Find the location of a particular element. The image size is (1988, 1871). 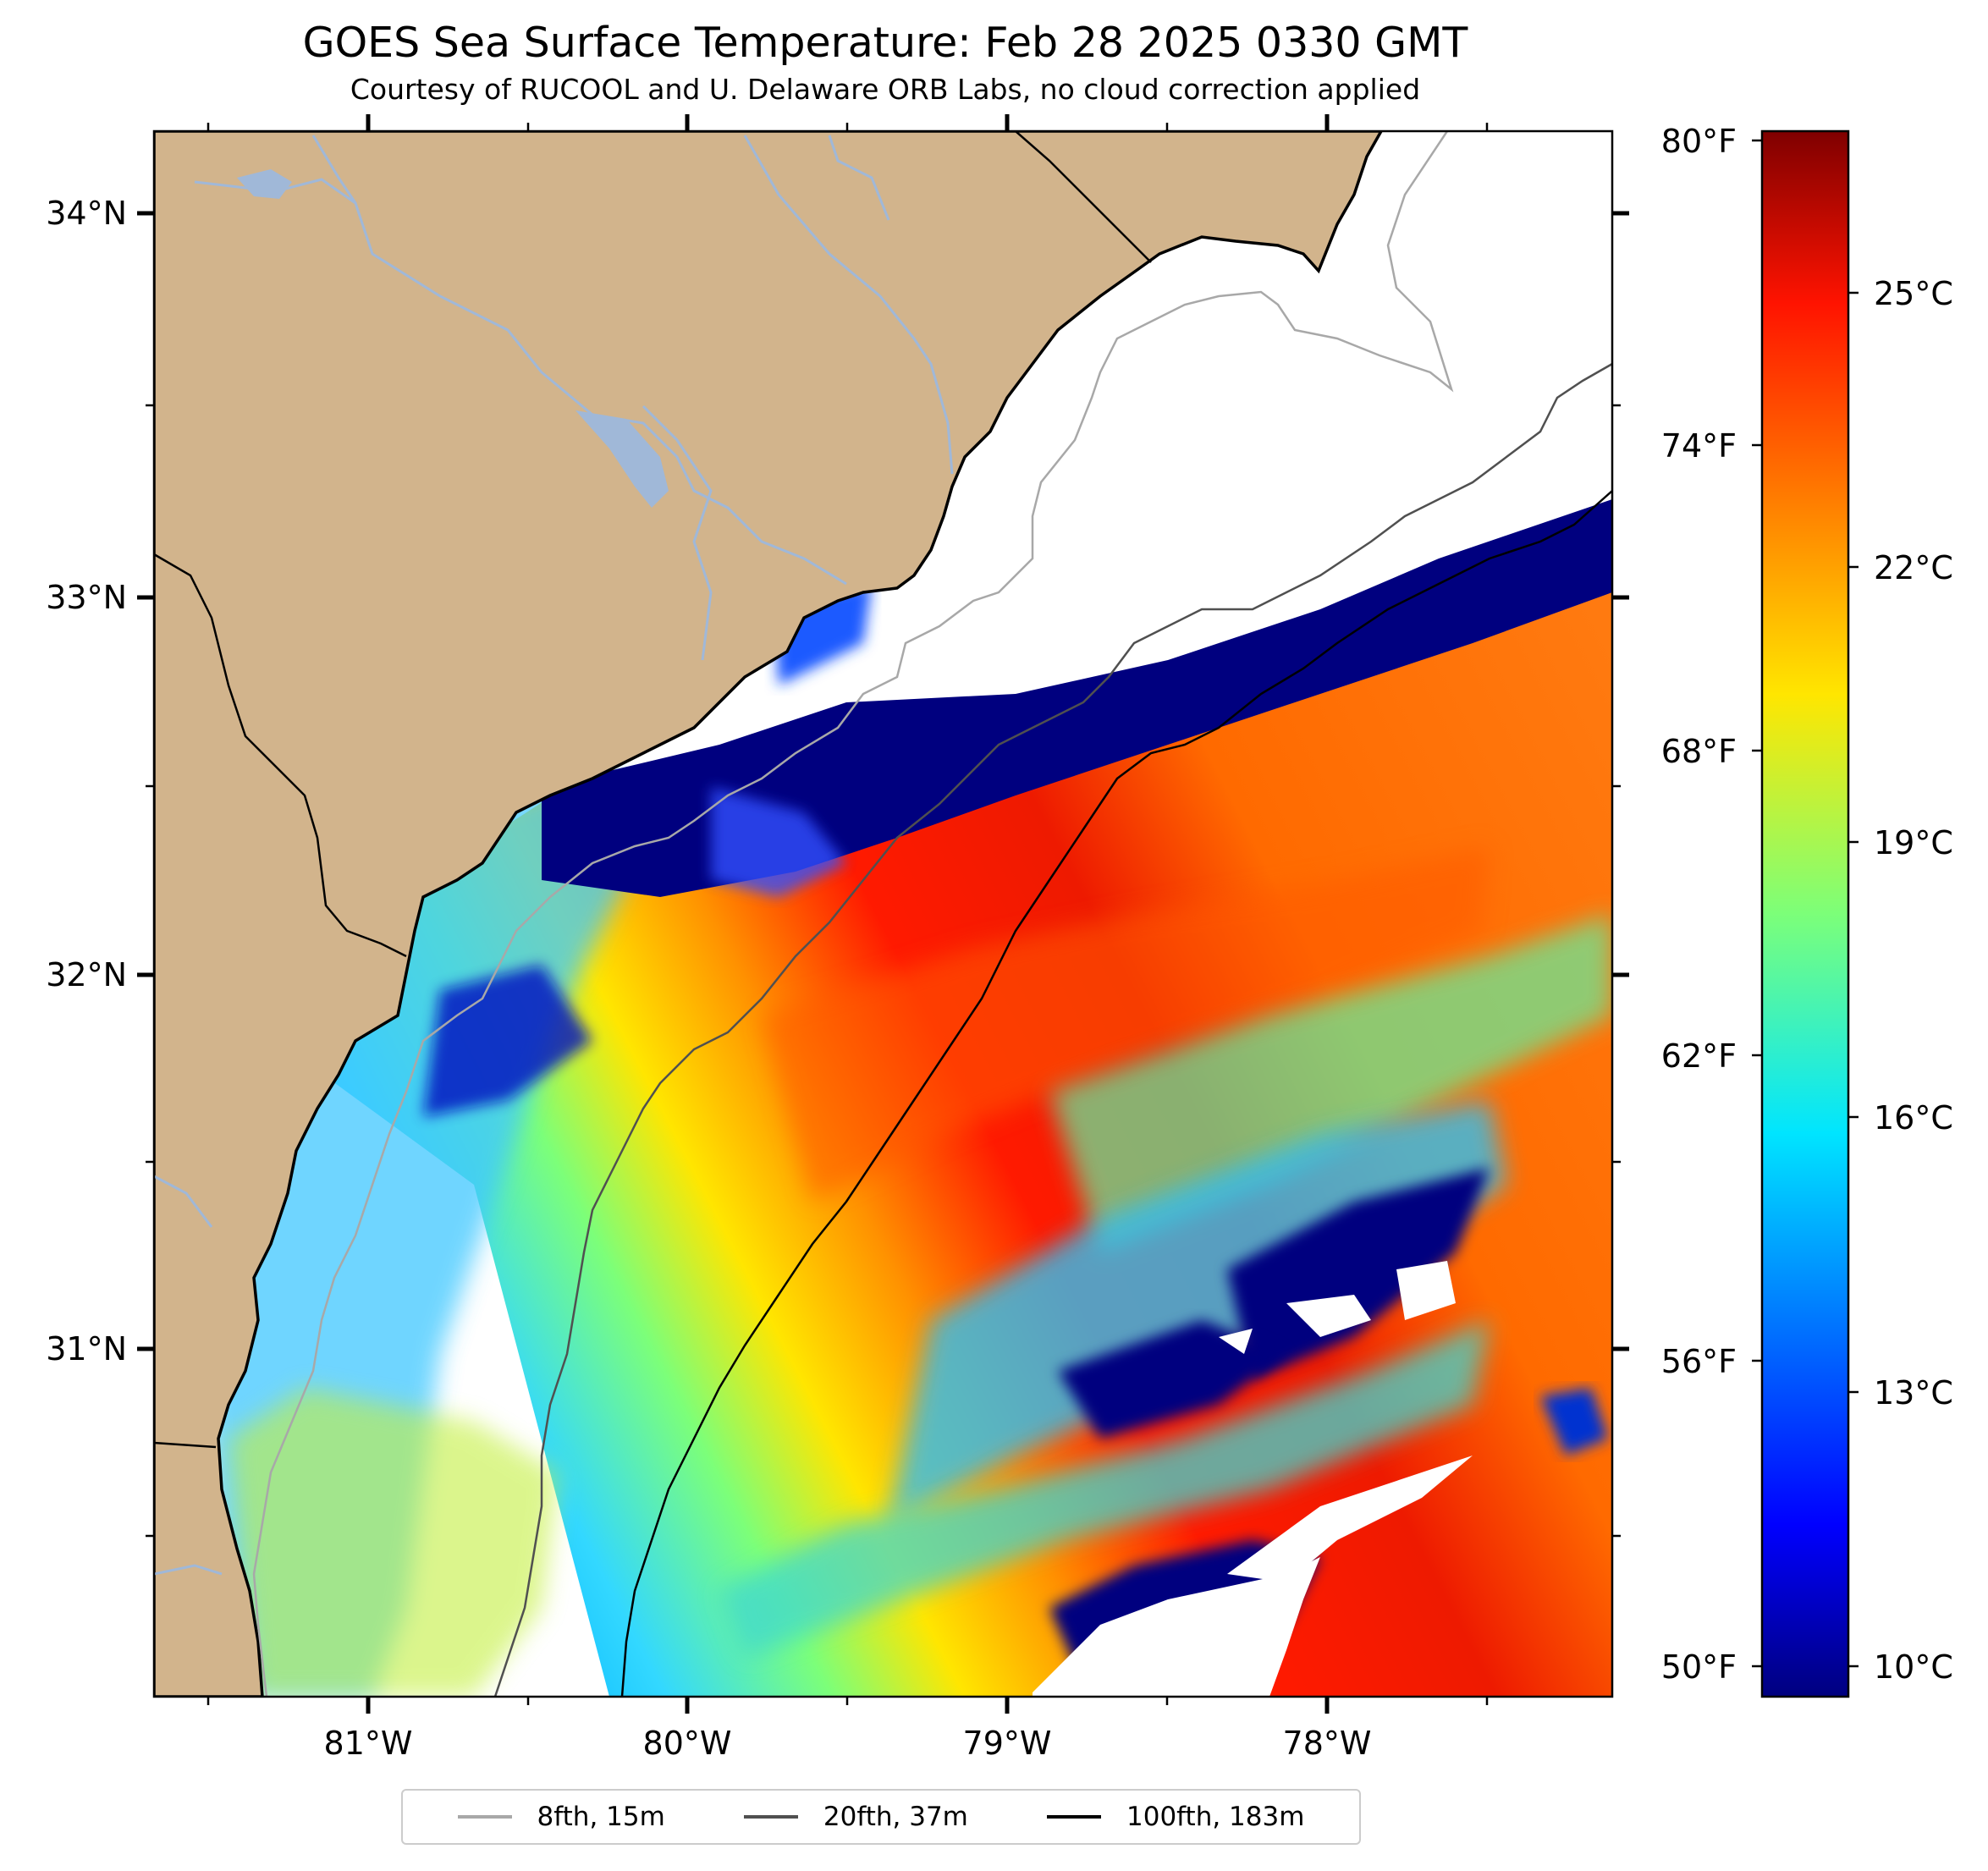

lon-label-81w: 81°W is located at coordinates (368, 1744).